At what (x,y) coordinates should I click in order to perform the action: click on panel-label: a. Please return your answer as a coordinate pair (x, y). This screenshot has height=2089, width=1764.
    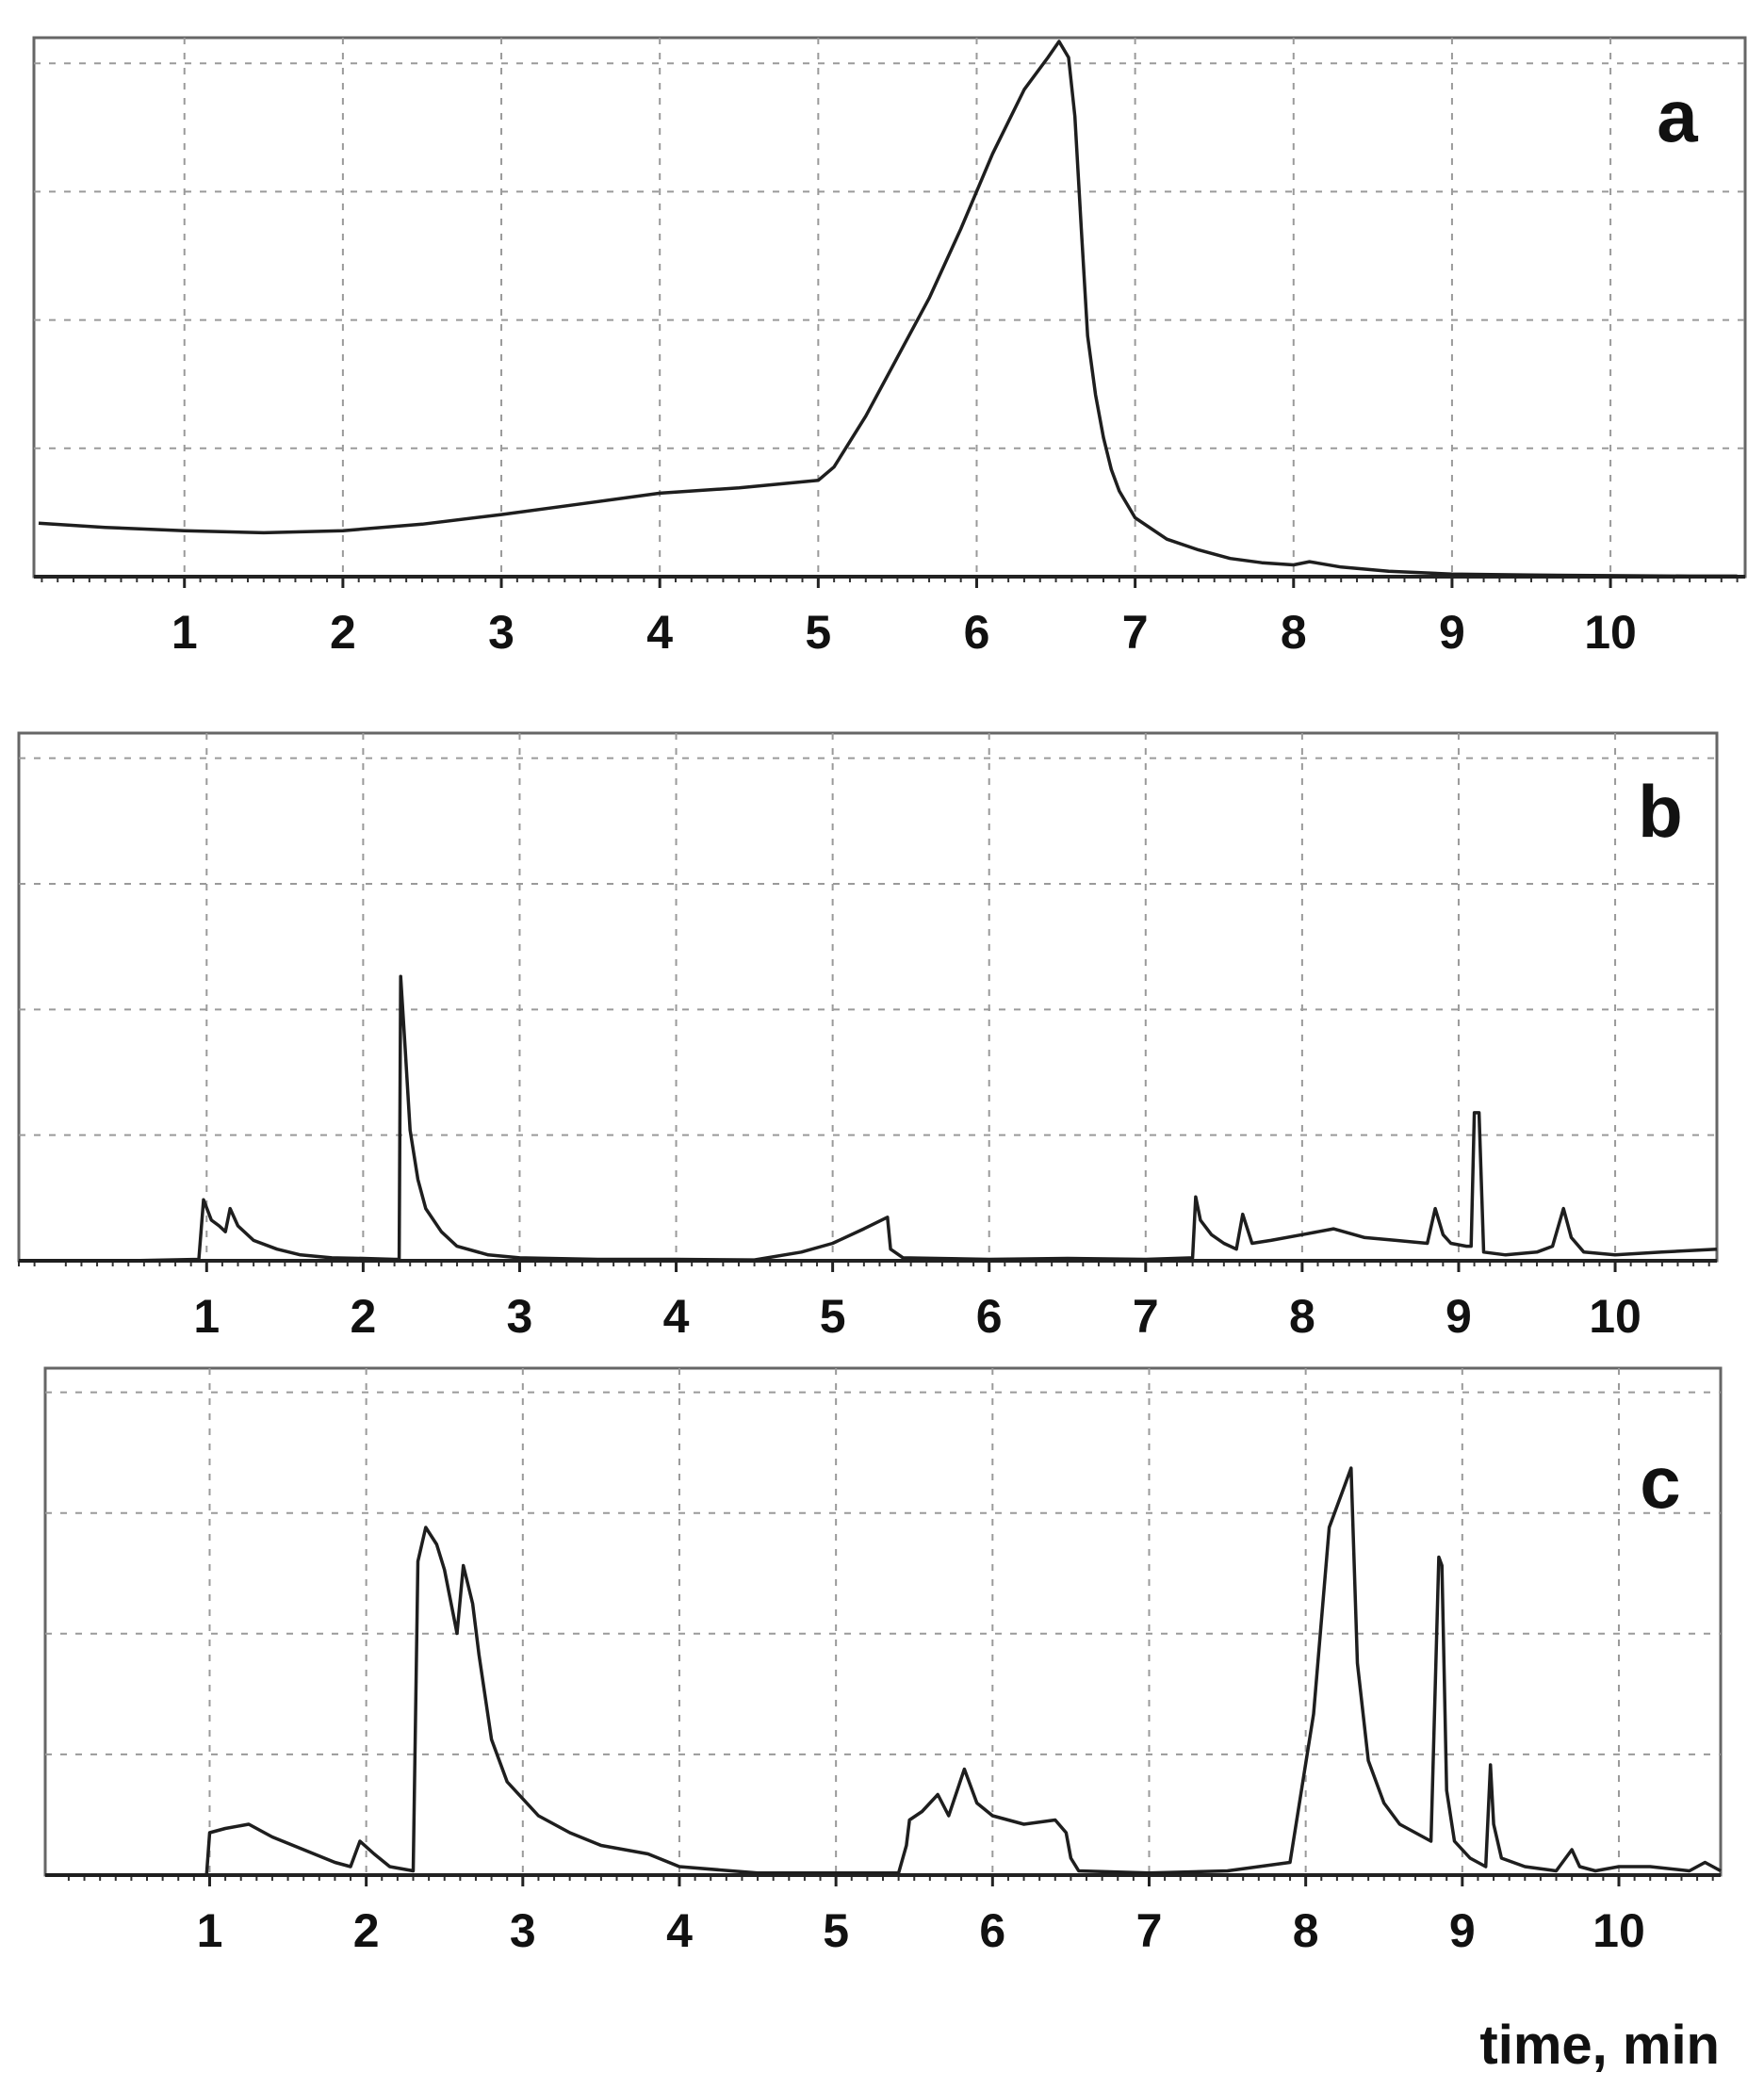
    Looking at the image, I should click on (1678, 115).